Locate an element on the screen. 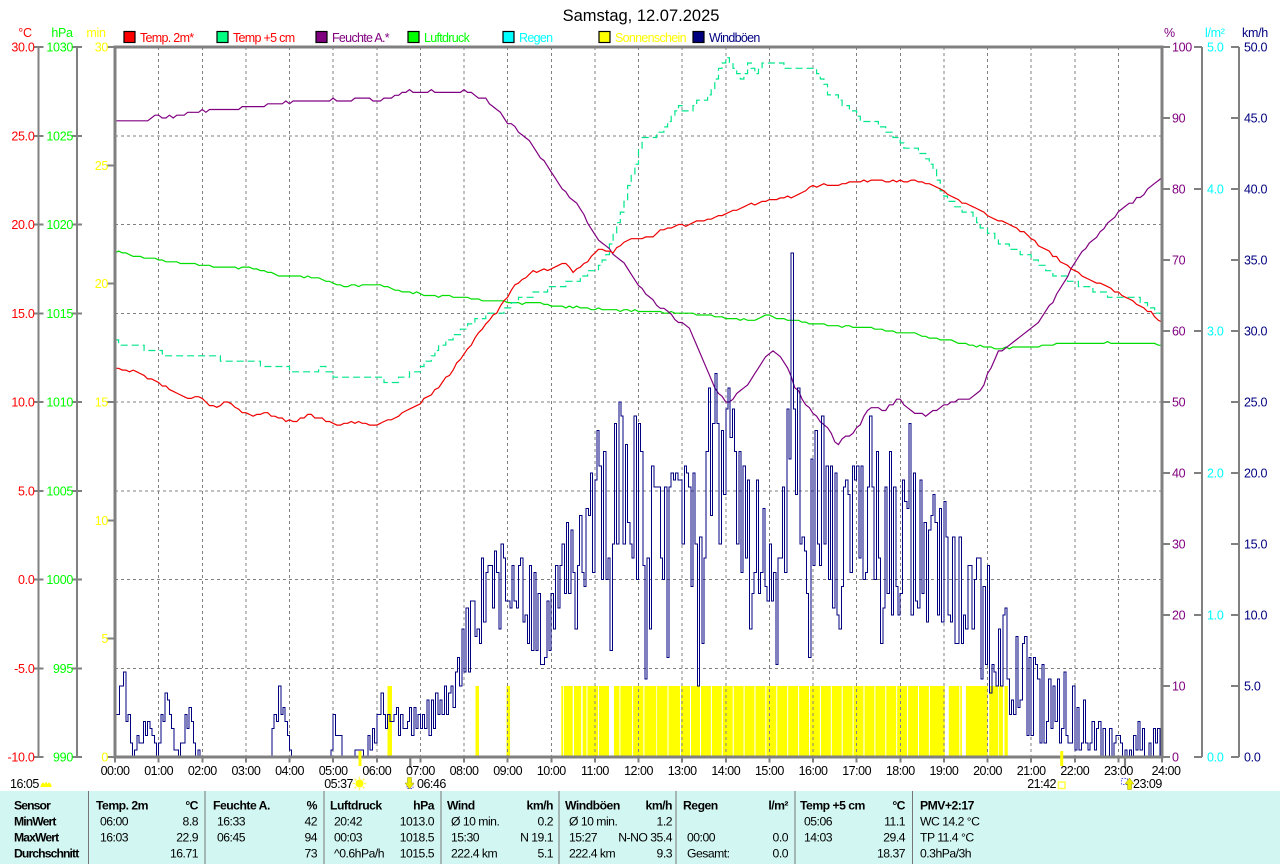 The image size is (1280, 864). svg-text: 8.8 is located at coordinates (191, 822).